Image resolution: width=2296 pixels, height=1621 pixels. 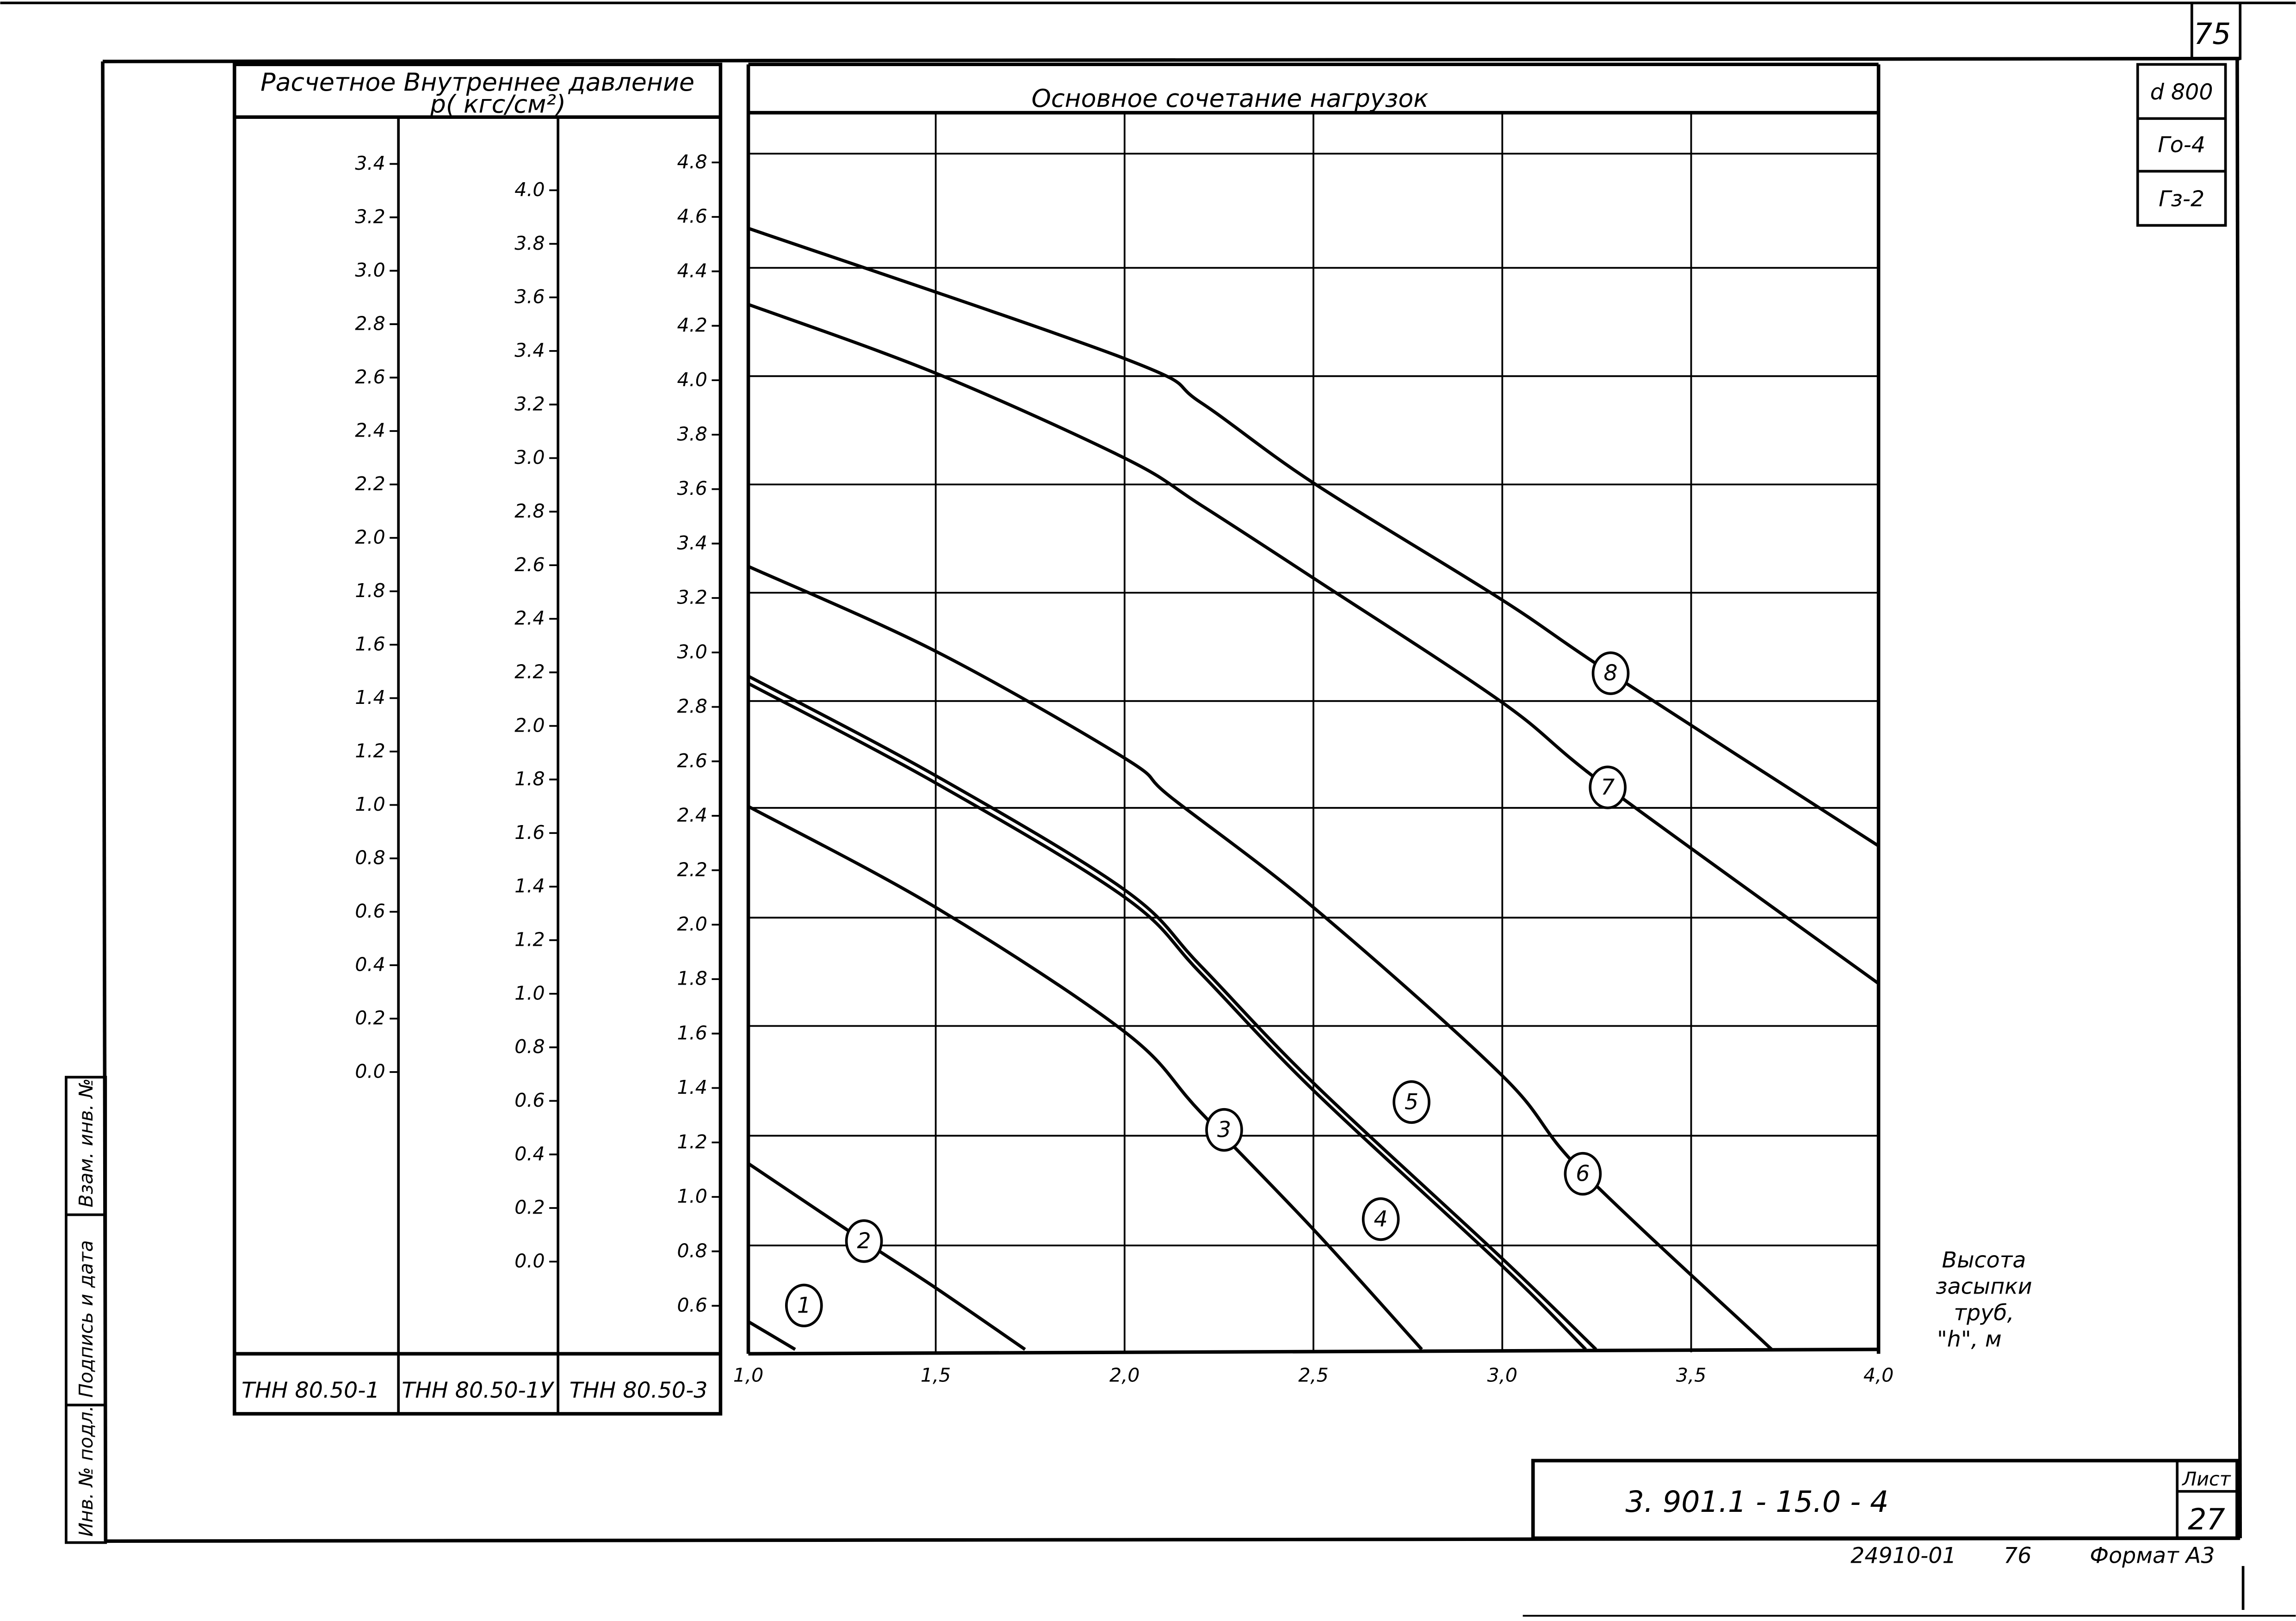 I want to click on table-title-line1: Расчетное Внутреннее давление, so click(x=477, y=82).